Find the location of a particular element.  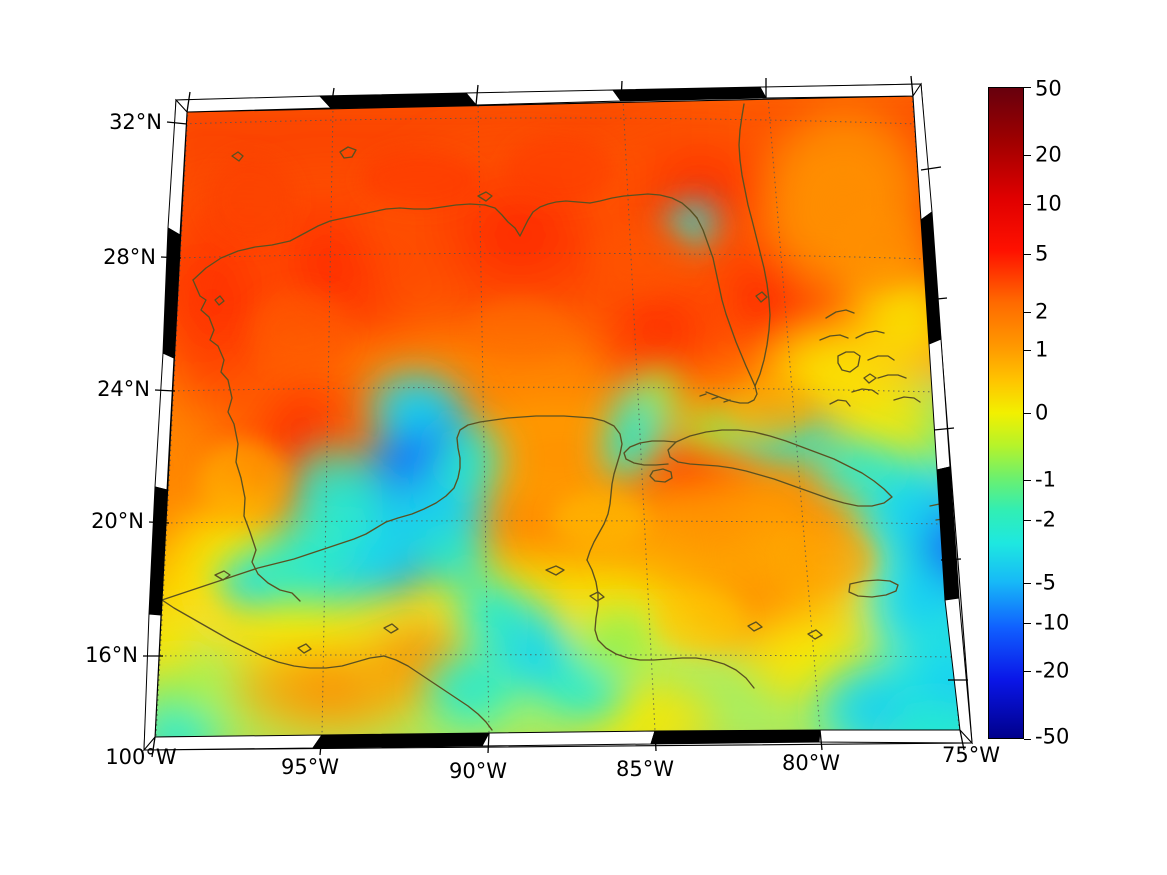

lon-tick-label-75w: 75°W is located at coordinates (971, 755).